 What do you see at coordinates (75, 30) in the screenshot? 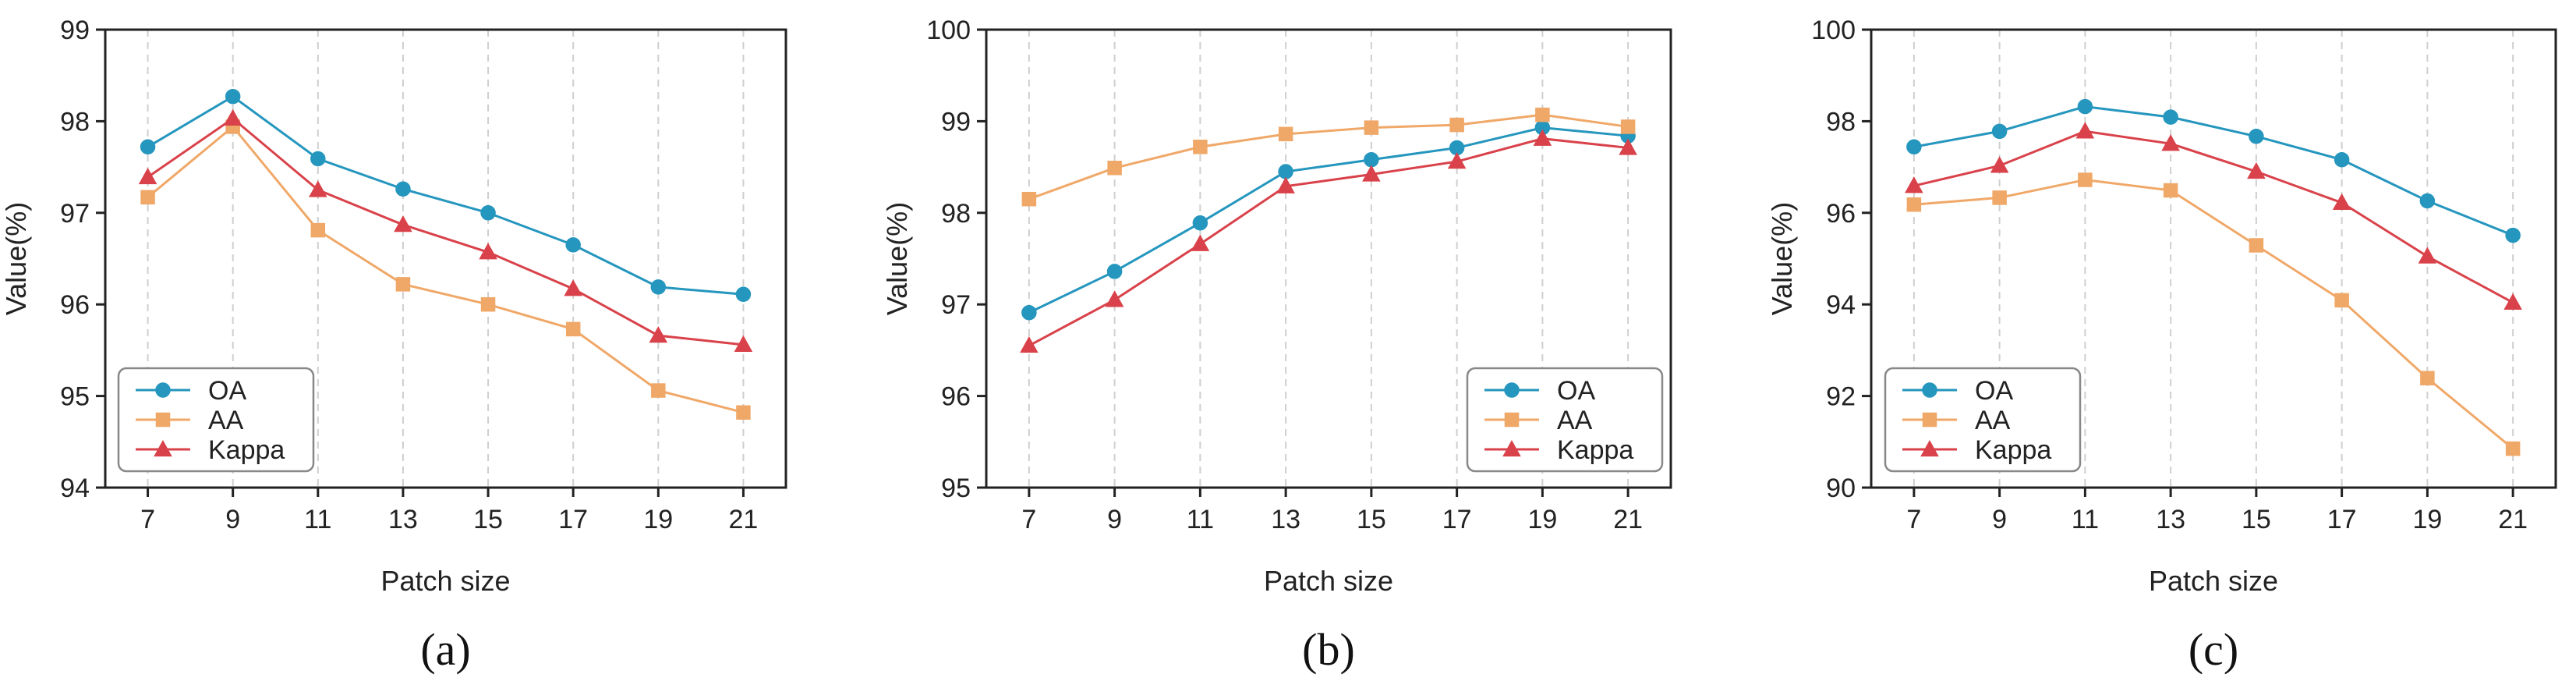
I see `y-tick-label: 99` at bounding box center [75, 30].